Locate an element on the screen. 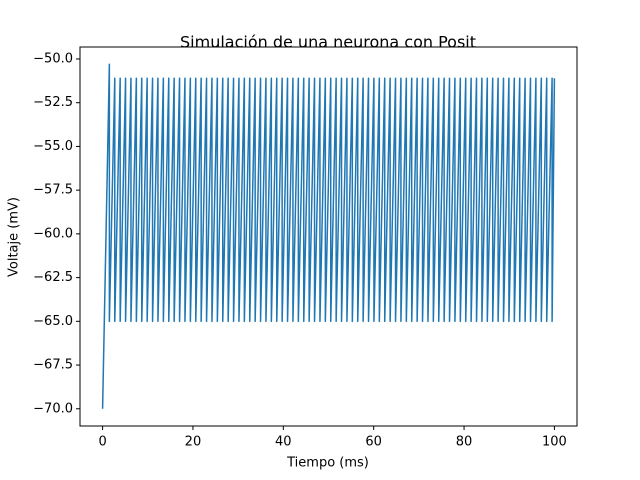  y-tick-label: −52.5 is located at coordinates (53, 102).